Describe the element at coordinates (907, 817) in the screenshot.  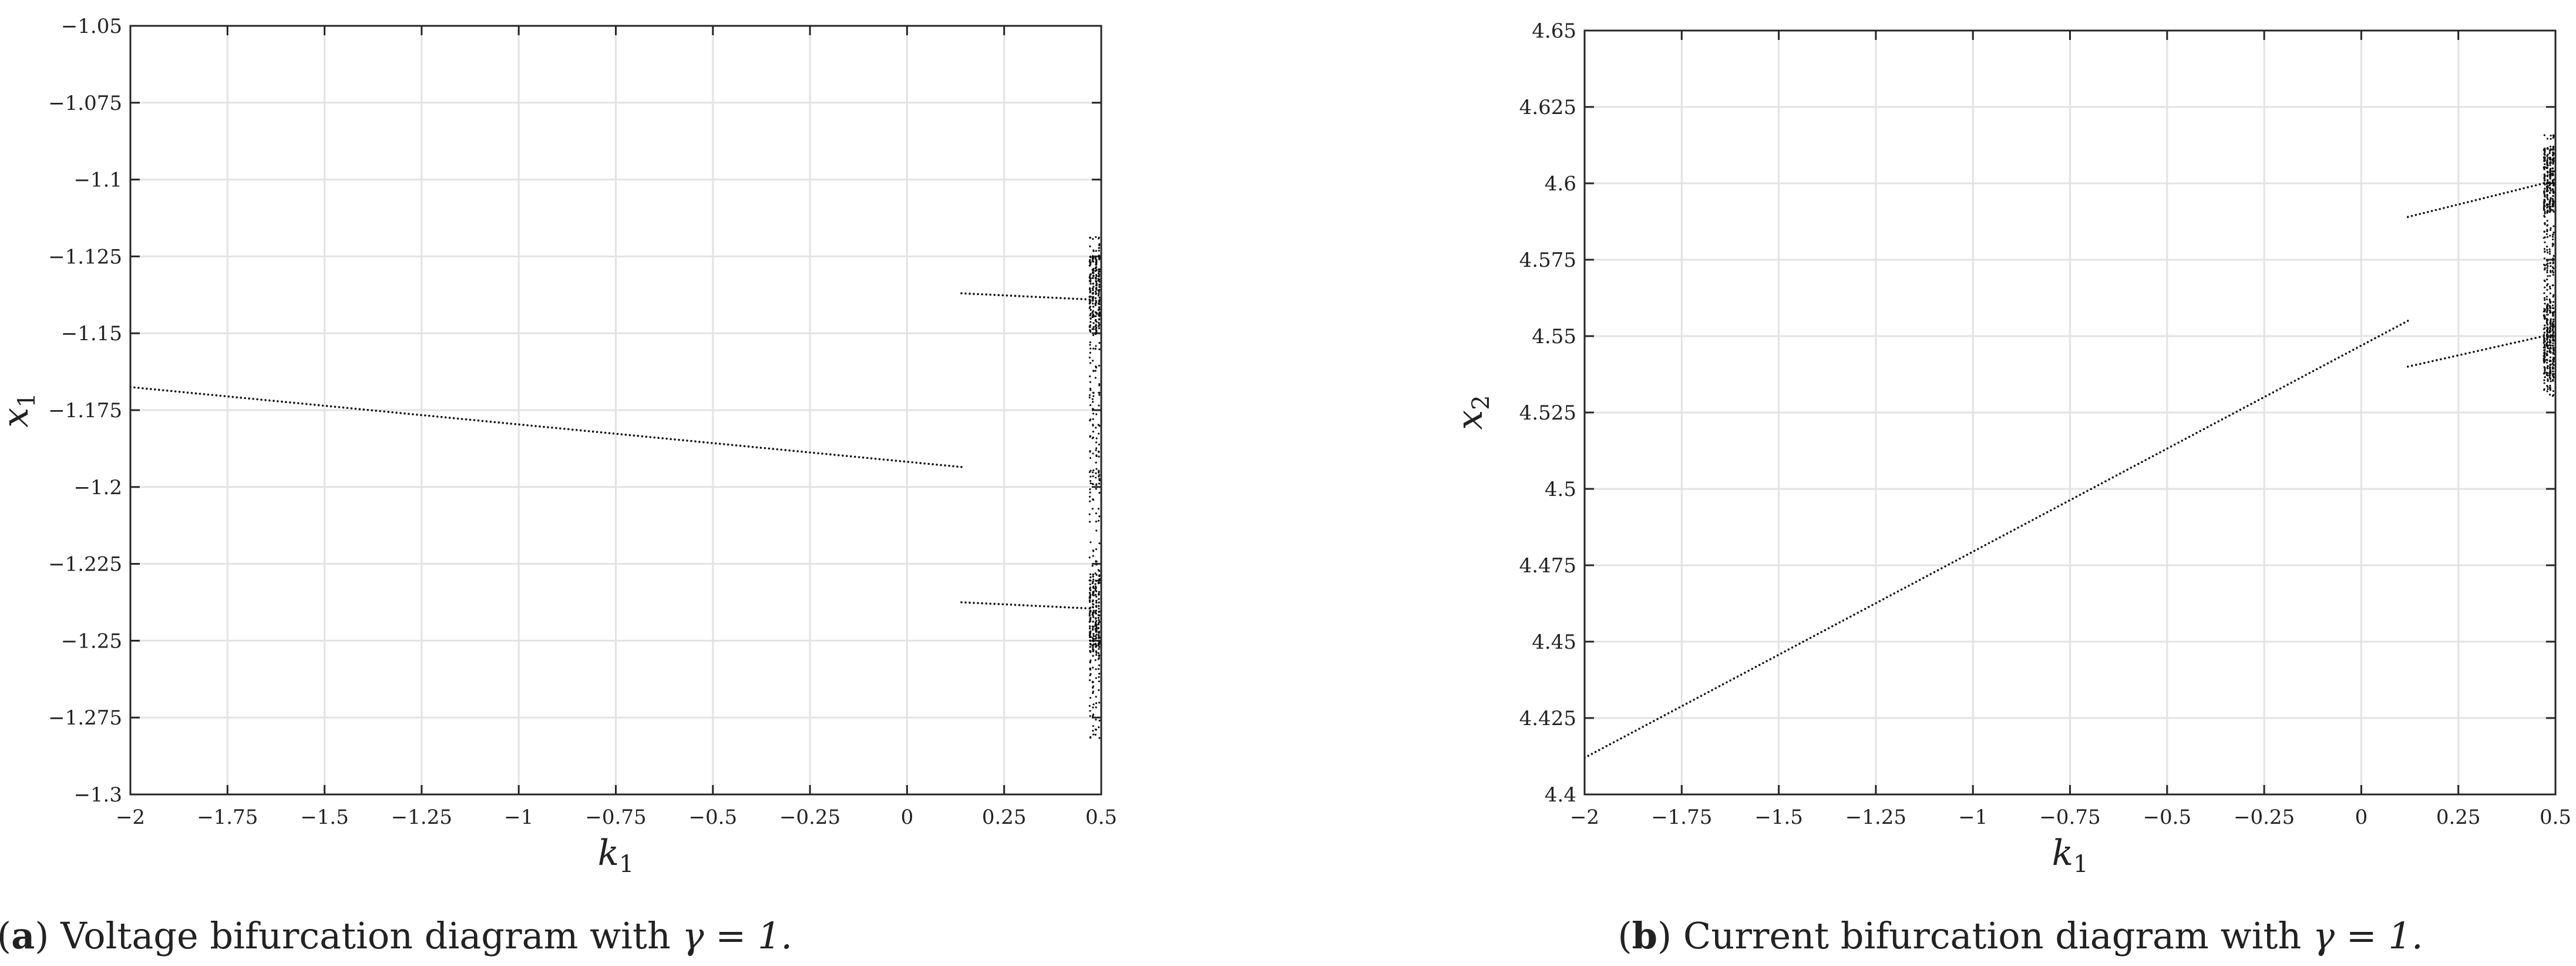
I see `x-tick-label: 0` at that location.